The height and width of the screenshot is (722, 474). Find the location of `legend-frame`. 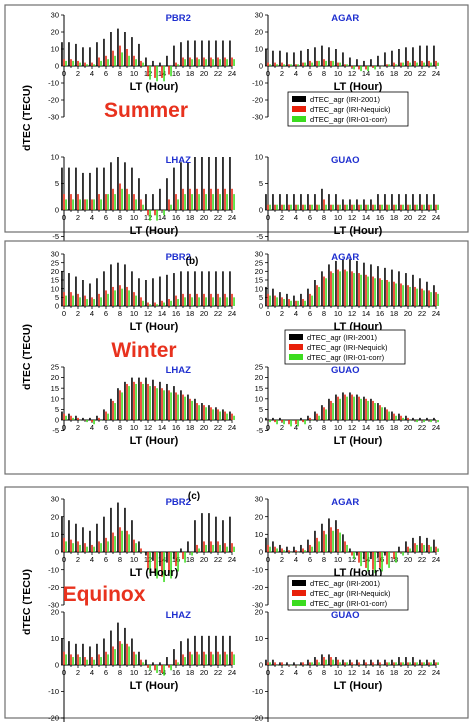

legend-frame is located at coordinates (345, 347).